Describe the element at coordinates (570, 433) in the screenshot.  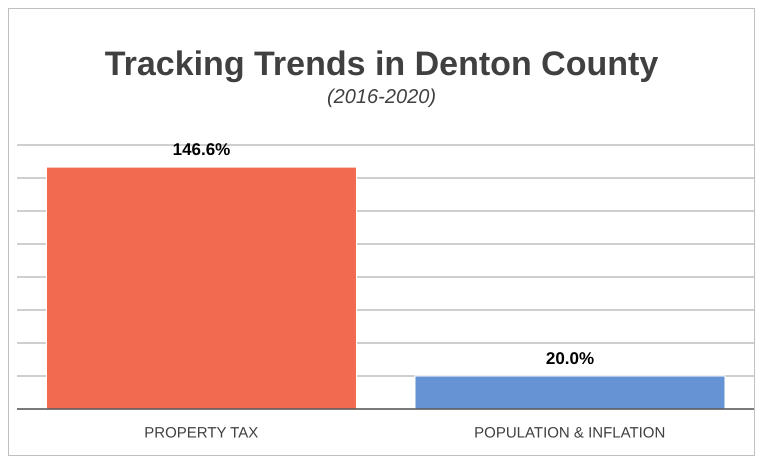
I see `x-tick-label: POPULATION & INFLATION` at that location.